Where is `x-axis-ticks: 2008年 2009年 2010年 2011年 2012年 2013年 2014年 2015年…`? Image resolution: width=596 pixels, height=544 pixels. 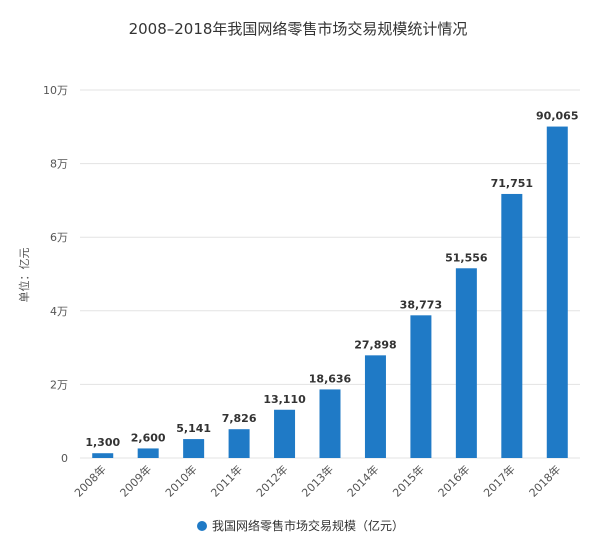 x-axis-ticks: 2008年 2009年 2010年 2011年 2012年 2013年 2014年 2015年… is located at coordinates (317, 480).